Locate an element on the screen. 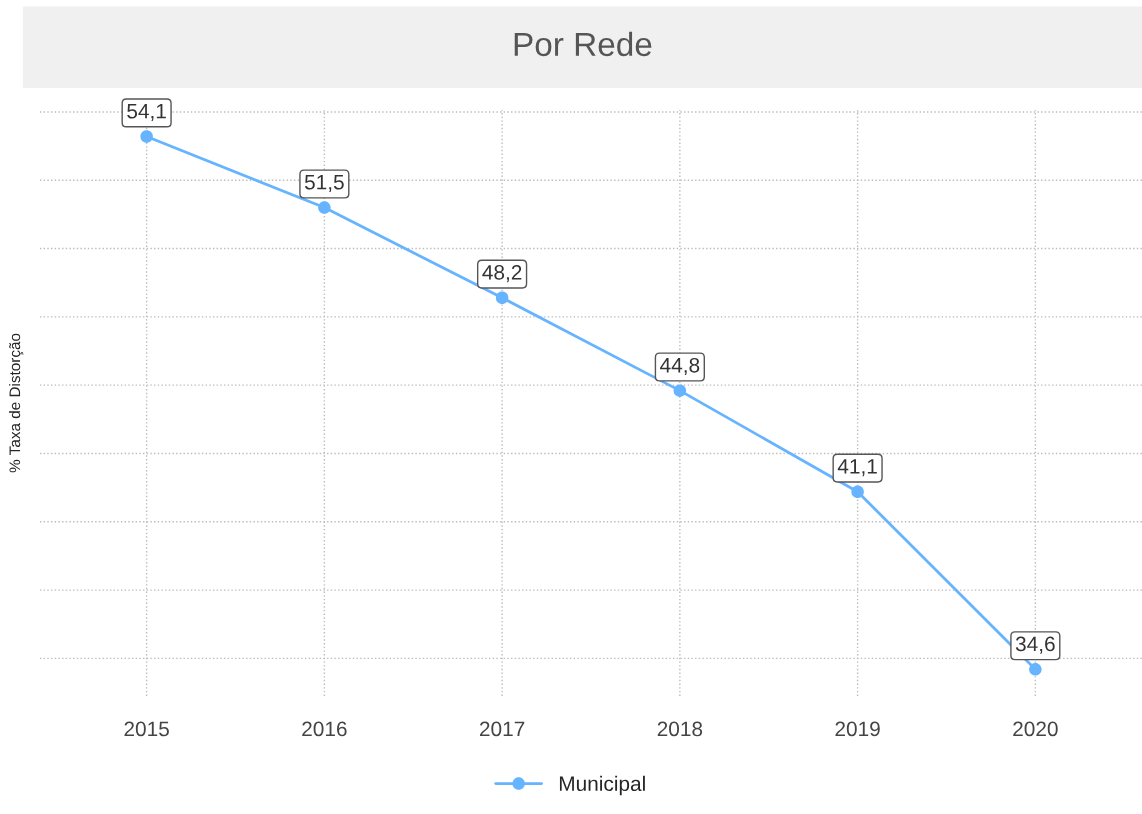  y-axis-title: % Taxa de Distorção is located at coordinates (16, 403).